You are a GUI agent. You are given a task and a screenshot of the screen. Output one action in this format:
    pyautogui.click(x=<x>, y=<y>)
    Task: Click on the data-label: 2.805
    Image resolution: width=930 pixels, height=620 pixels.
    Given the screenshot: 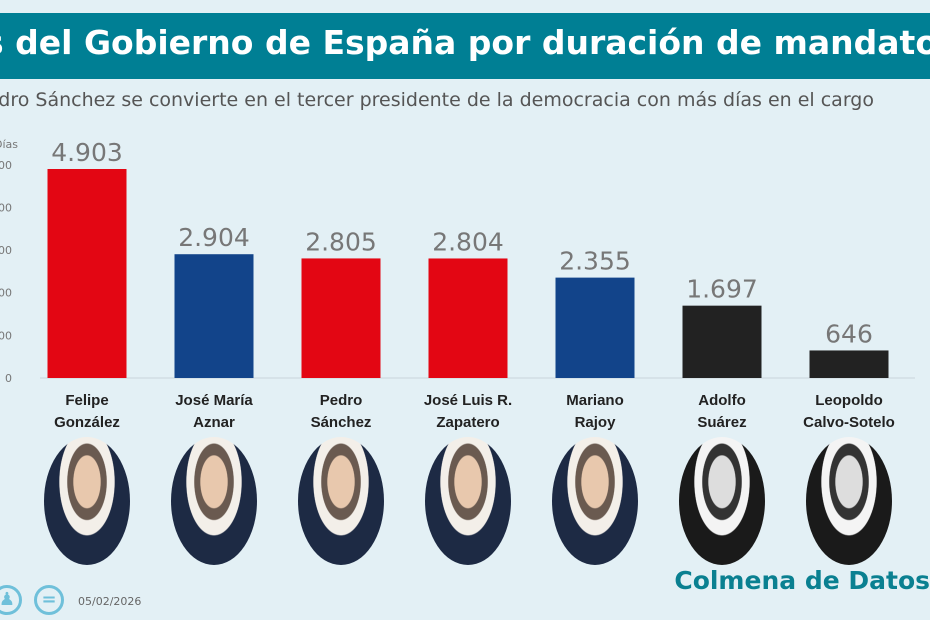 What is the action you would take?
    pyautogui.click(x=341, y=241)
    